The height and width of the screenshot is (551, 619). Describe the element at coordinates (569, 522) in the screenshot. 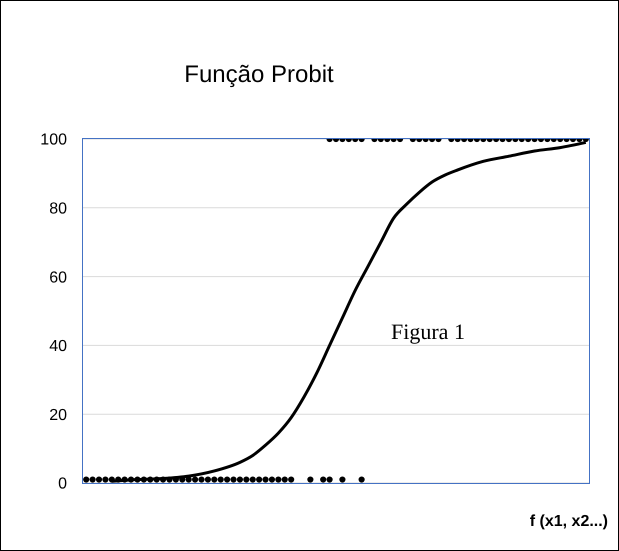

I see `x-axis-title: f (x1, x2...)` at that location.